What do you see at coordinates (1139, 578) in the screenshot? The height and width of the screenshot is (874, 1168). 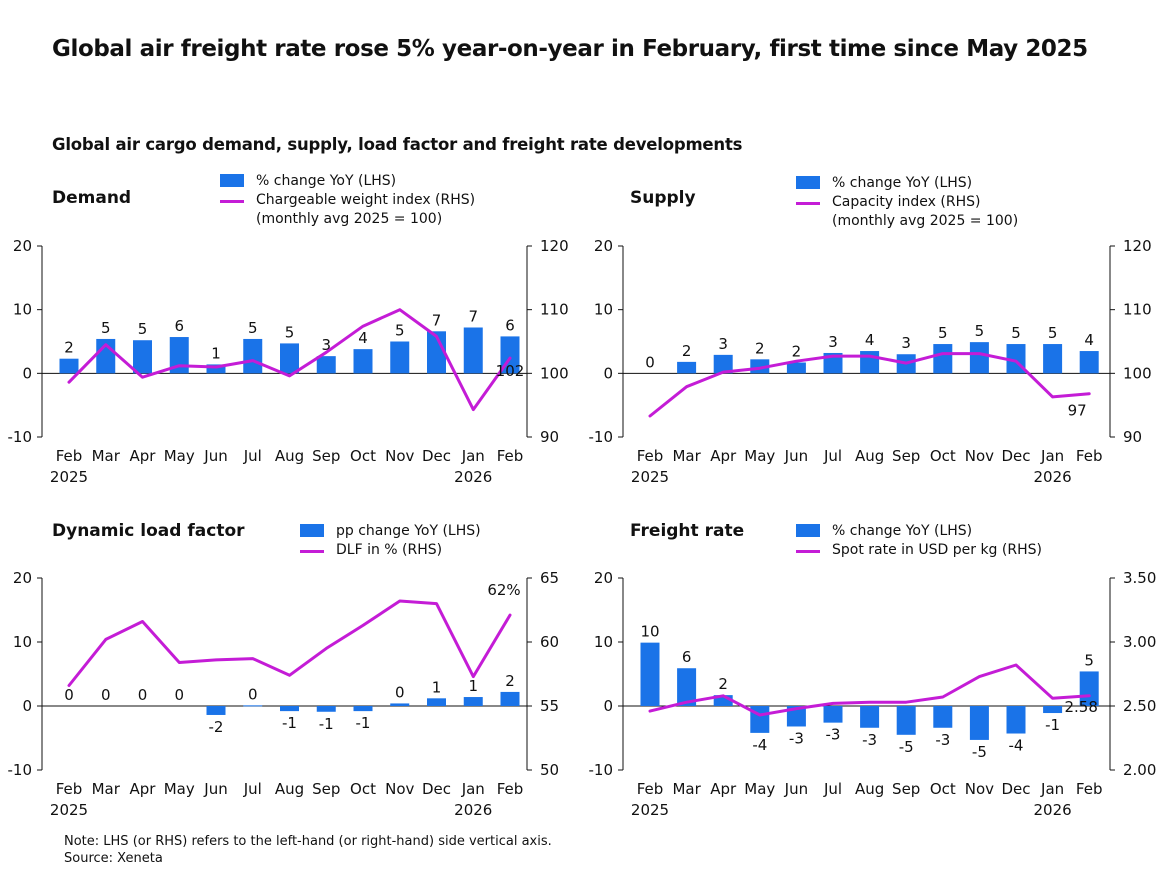 I see `right-tick-label: 3.50` at bounding box center [1139, 578].